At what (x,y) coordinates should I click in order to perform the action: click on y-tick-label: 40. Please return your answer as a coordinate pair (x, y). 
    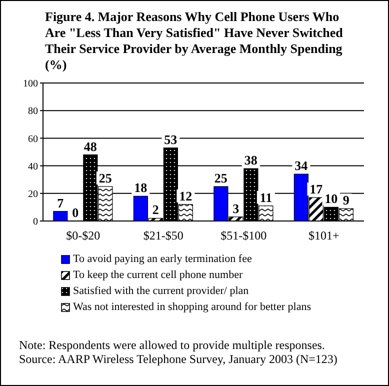
    Looking at the image, I should click on (33, 166).